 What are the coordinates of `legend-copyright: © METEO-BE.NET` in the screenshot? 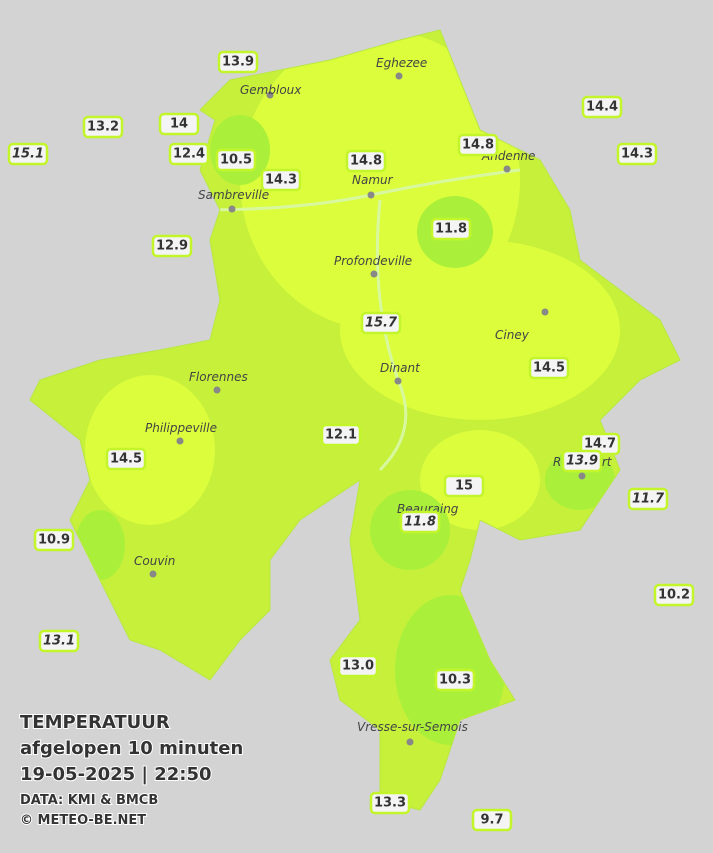 It's located at (83, 820).